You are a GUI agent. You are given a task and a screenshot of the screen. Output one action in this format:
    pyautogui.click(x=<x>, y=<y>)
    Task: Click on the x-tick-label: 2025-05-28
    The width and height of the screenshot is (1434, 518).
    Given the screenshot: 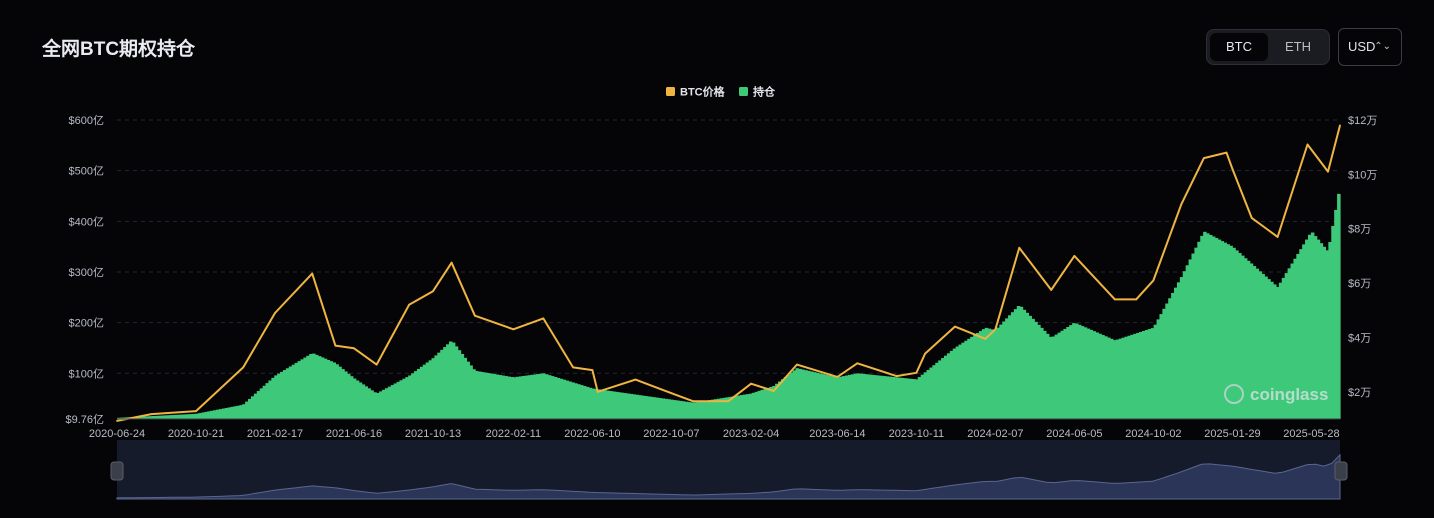 What is the action you would take?
    pyautogui.click(x=1311, y=434)
    